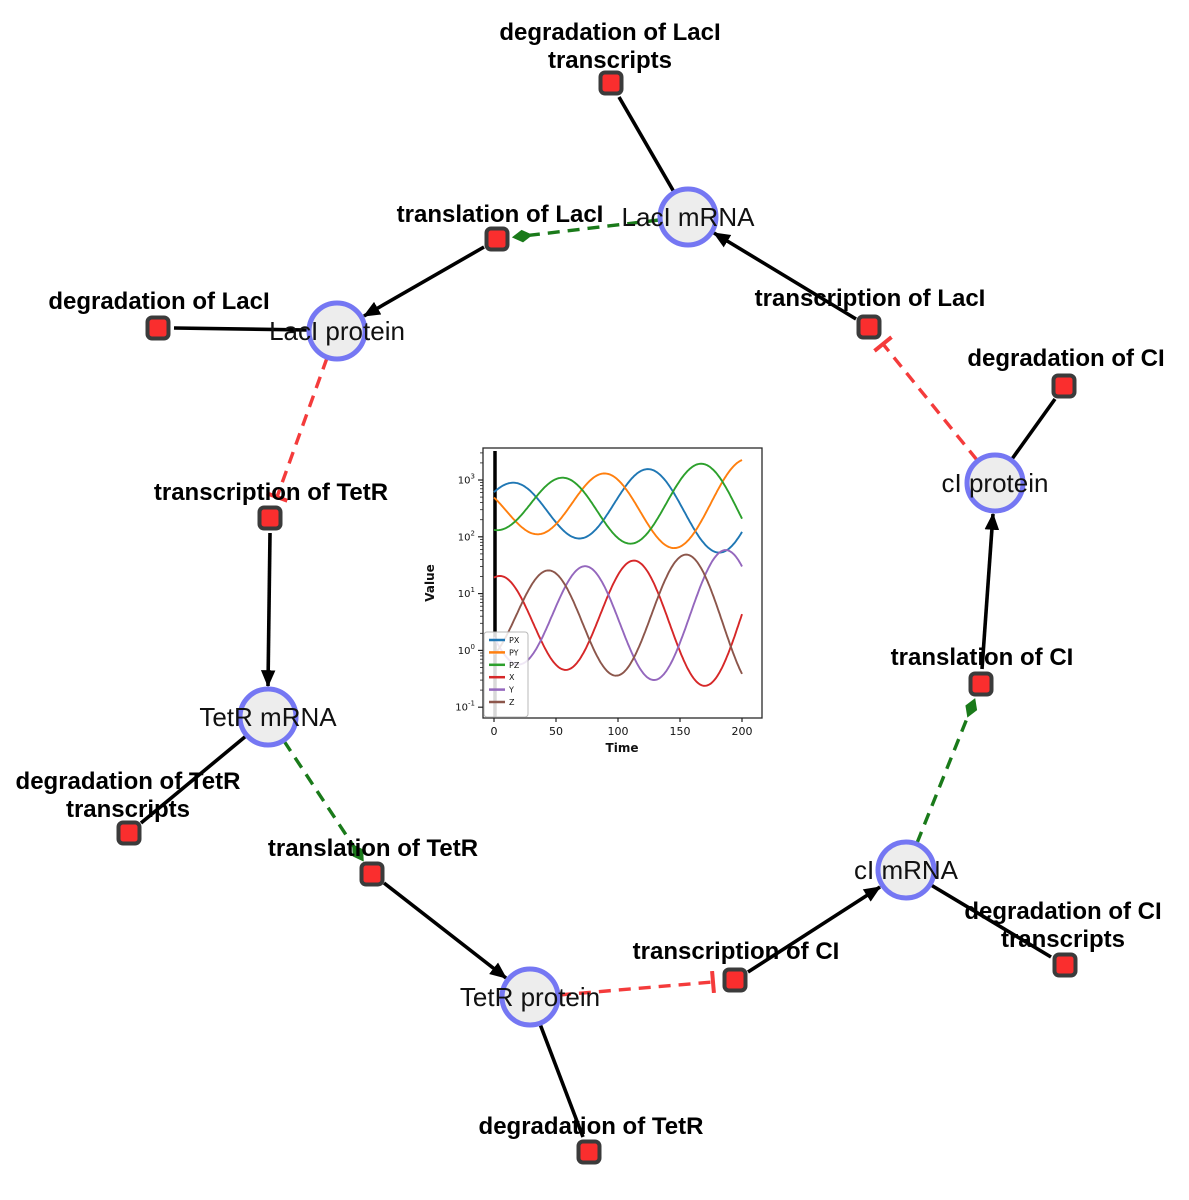  Describe the element at coordinates (585, 230) in the screenshot. I see `edge-laci-mrna-modifies-translation` at that location.